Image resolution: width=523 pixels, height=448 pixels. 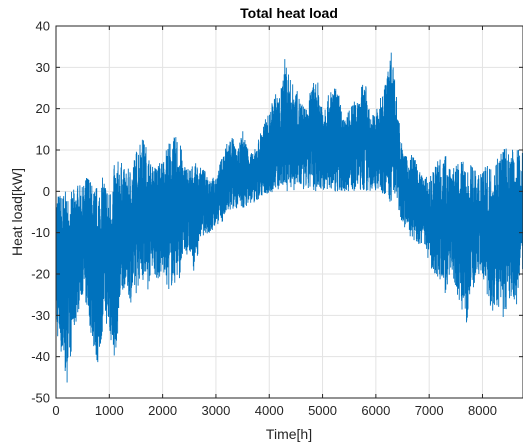 What do you see at coordinates (17, 212) in the screenshot?
I see `y-axis-label: Heat load[kW]` at bounding box center [17, 212].